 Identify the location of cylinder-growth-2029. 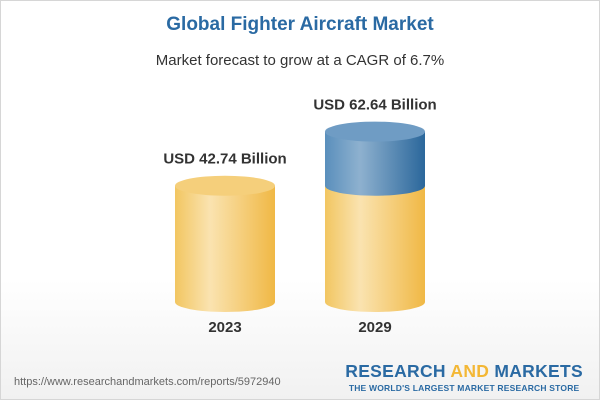
(375, 163).